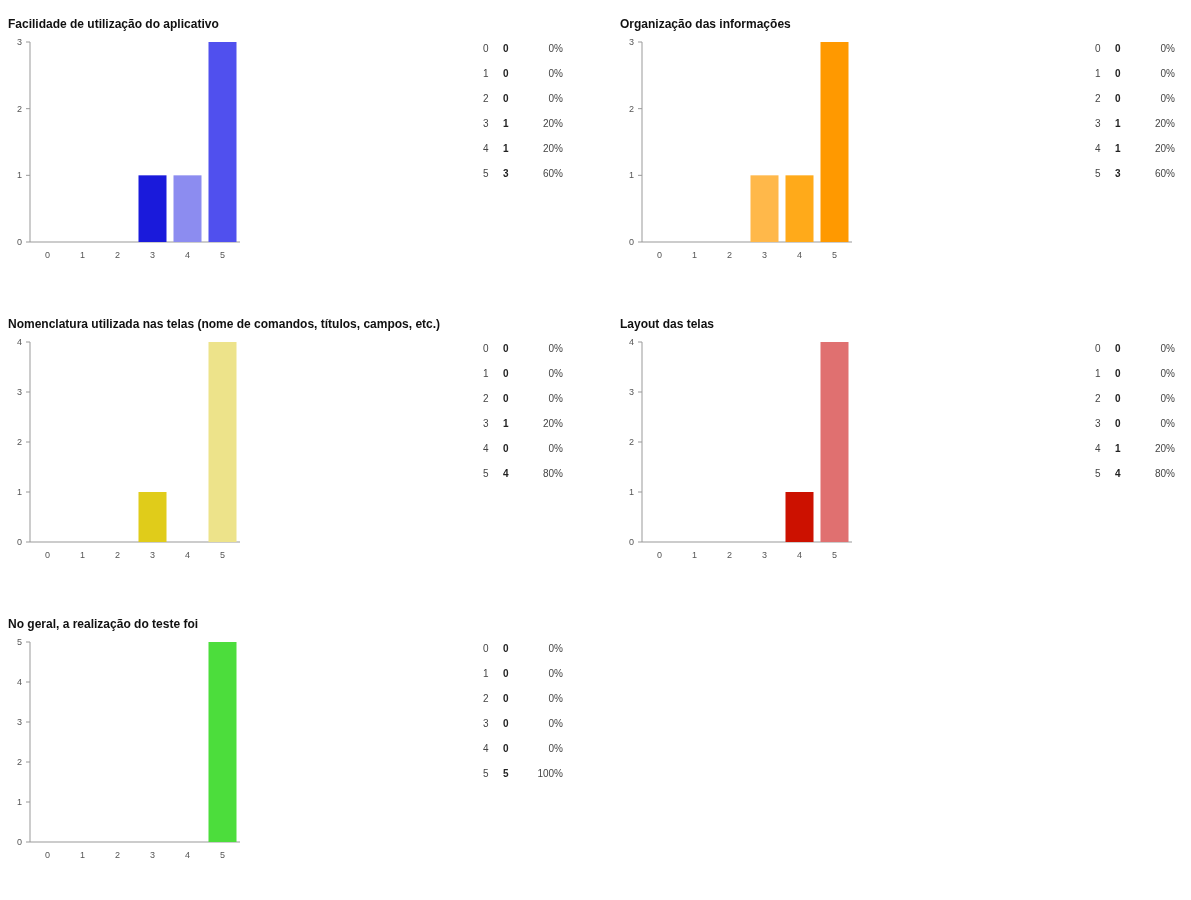 The width and height of the screenshot is (1191, 900). I want to click on text: 3, so click(1098, 123).